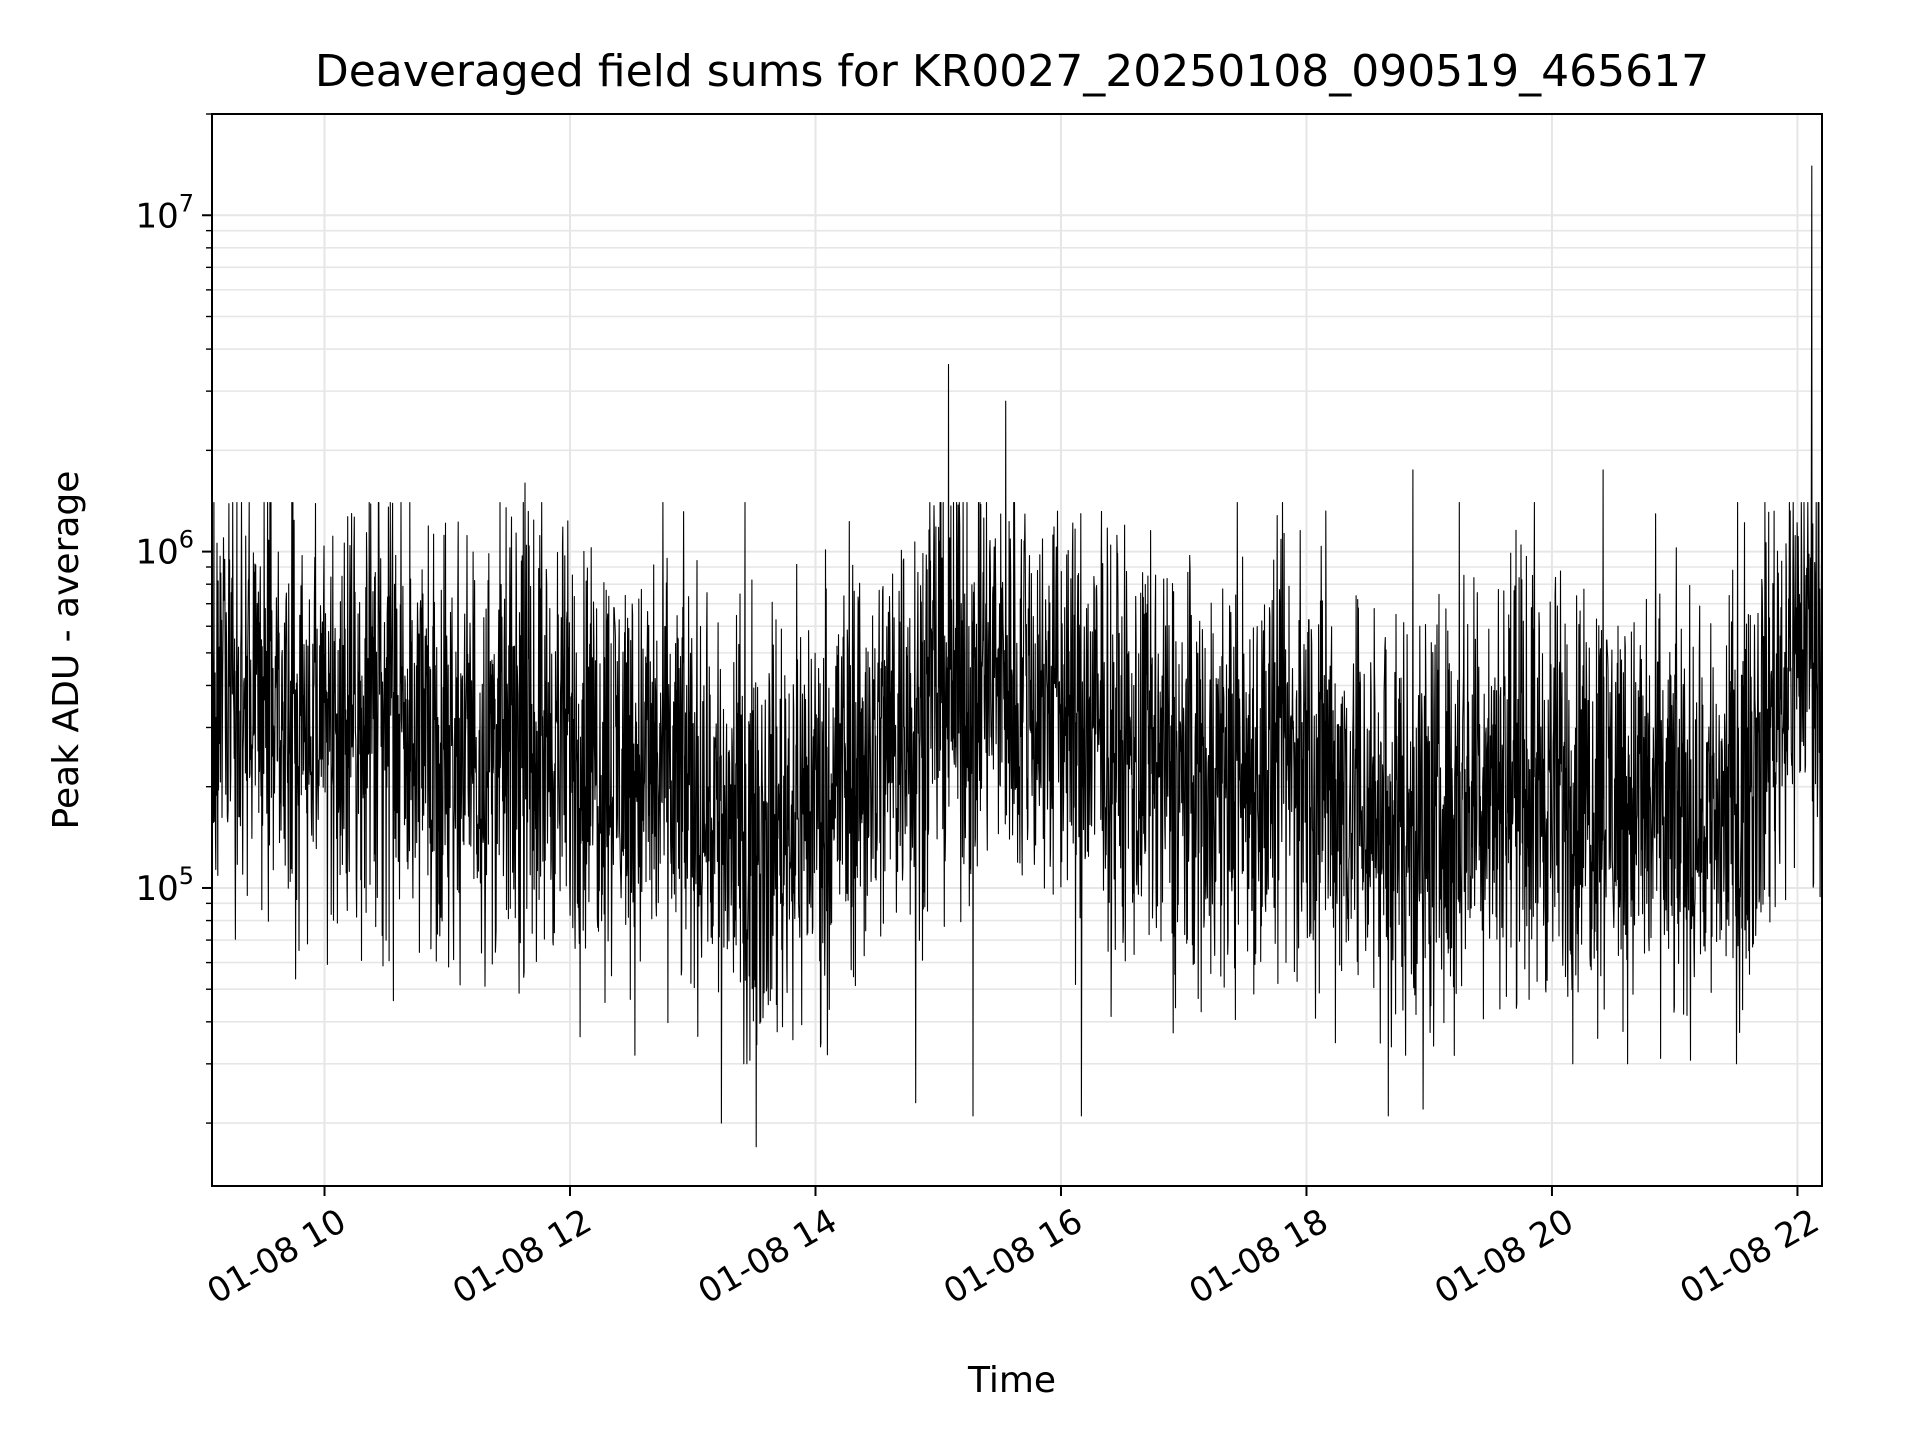 The width and height of the screenshot is (1920, 1440). Describe the element at coordinates (164, 885) in the screenshot. I see `y-tick-label: 10⁵` at that location.